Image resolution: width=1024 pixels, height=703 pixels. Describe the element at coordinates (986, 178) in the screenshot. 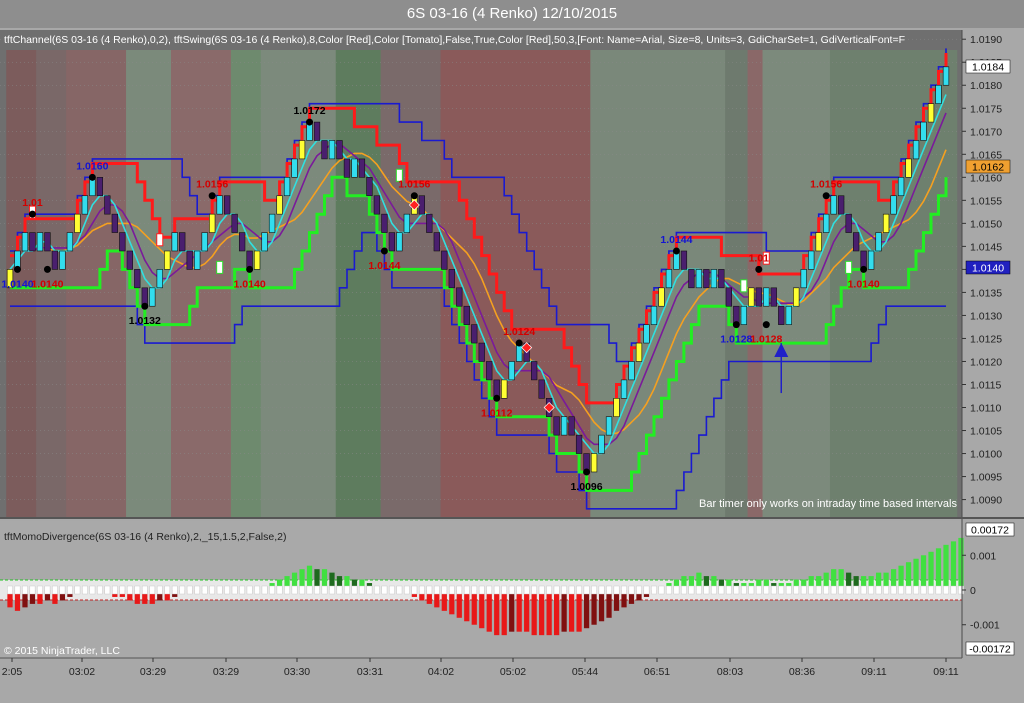

I see `price-tick-label: 1.0160` at that location.